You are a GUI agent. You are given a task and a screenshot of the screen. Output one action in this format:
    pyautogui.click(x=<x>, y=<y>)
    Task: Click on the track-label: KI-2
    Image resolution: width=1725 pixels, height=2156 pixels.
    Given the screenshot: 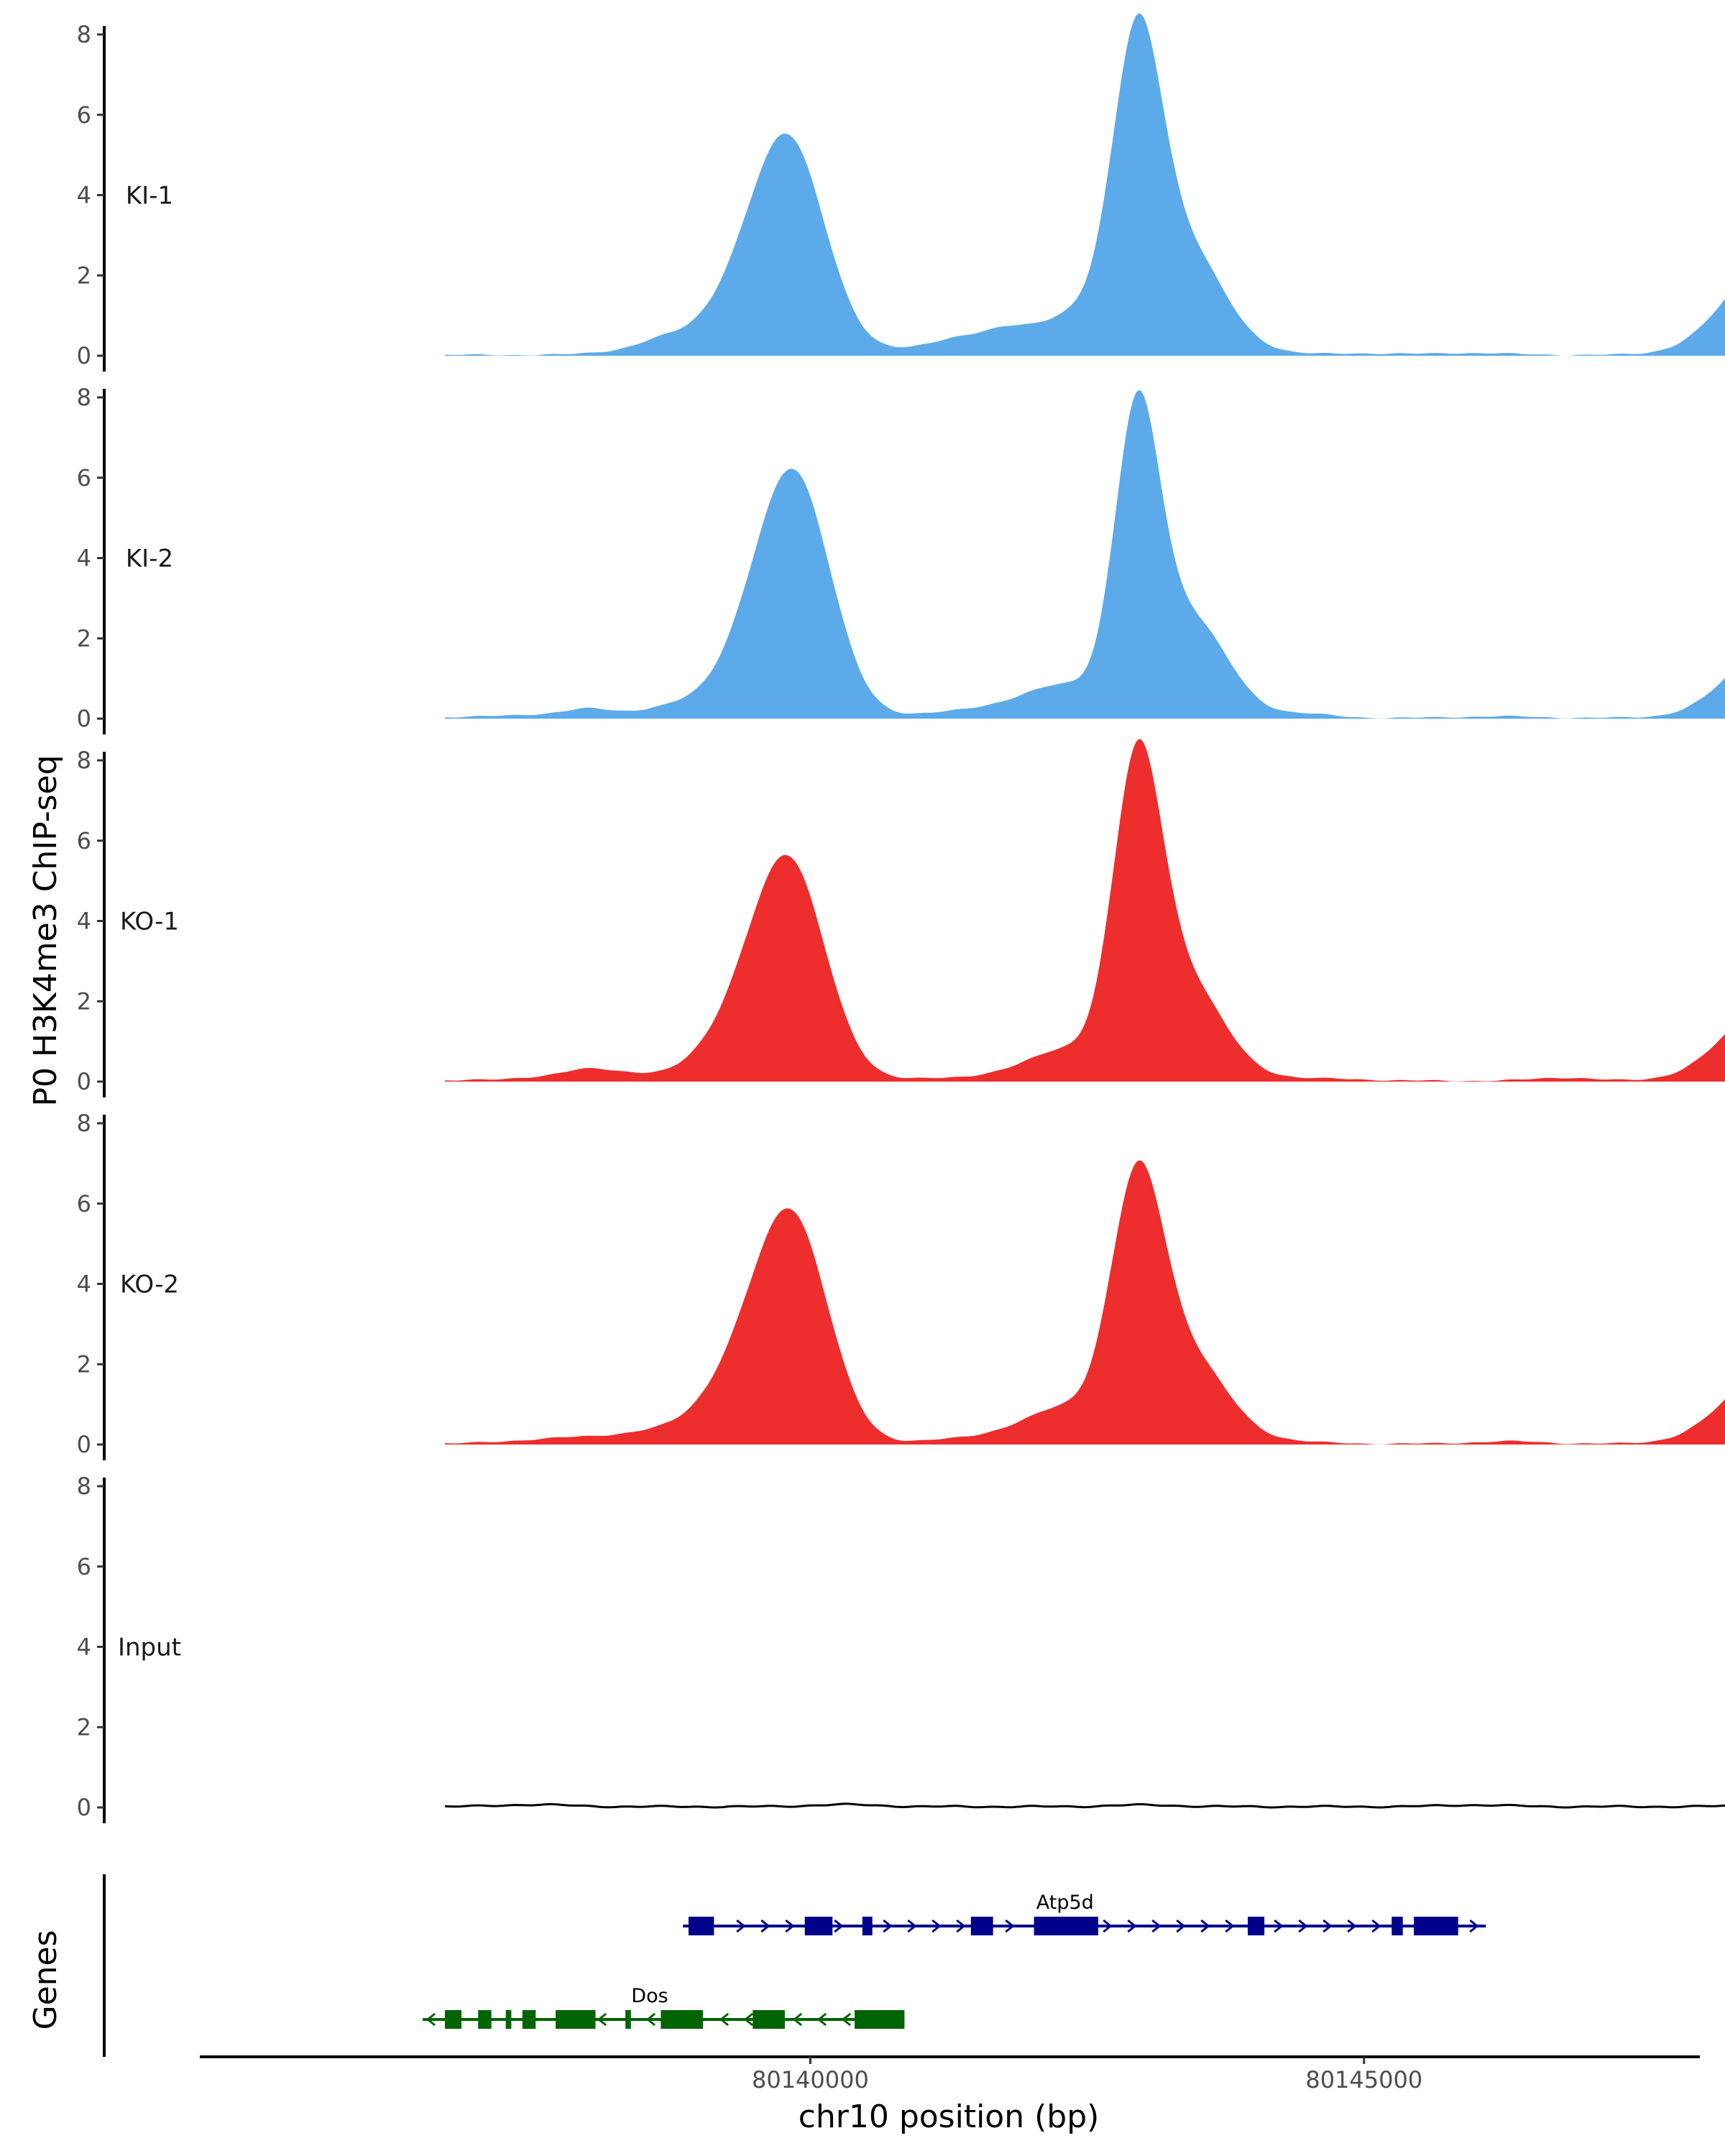 What is the action you would take?
    pyautogui.click(x=149, y=559)
    